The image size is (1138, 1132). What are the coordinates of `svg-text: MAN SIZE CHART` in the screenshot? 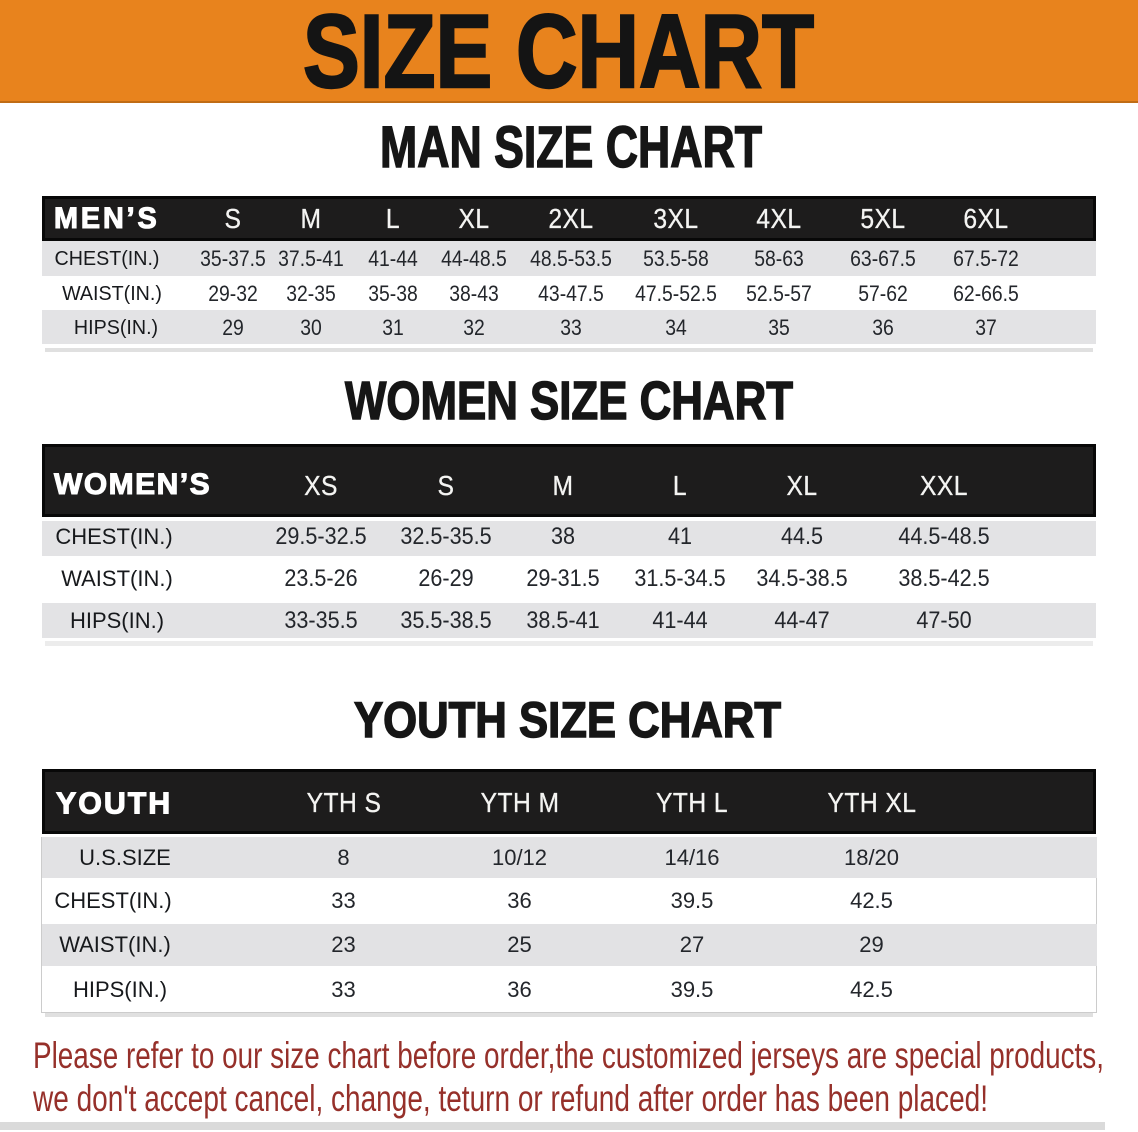 It's located at (571, 147).